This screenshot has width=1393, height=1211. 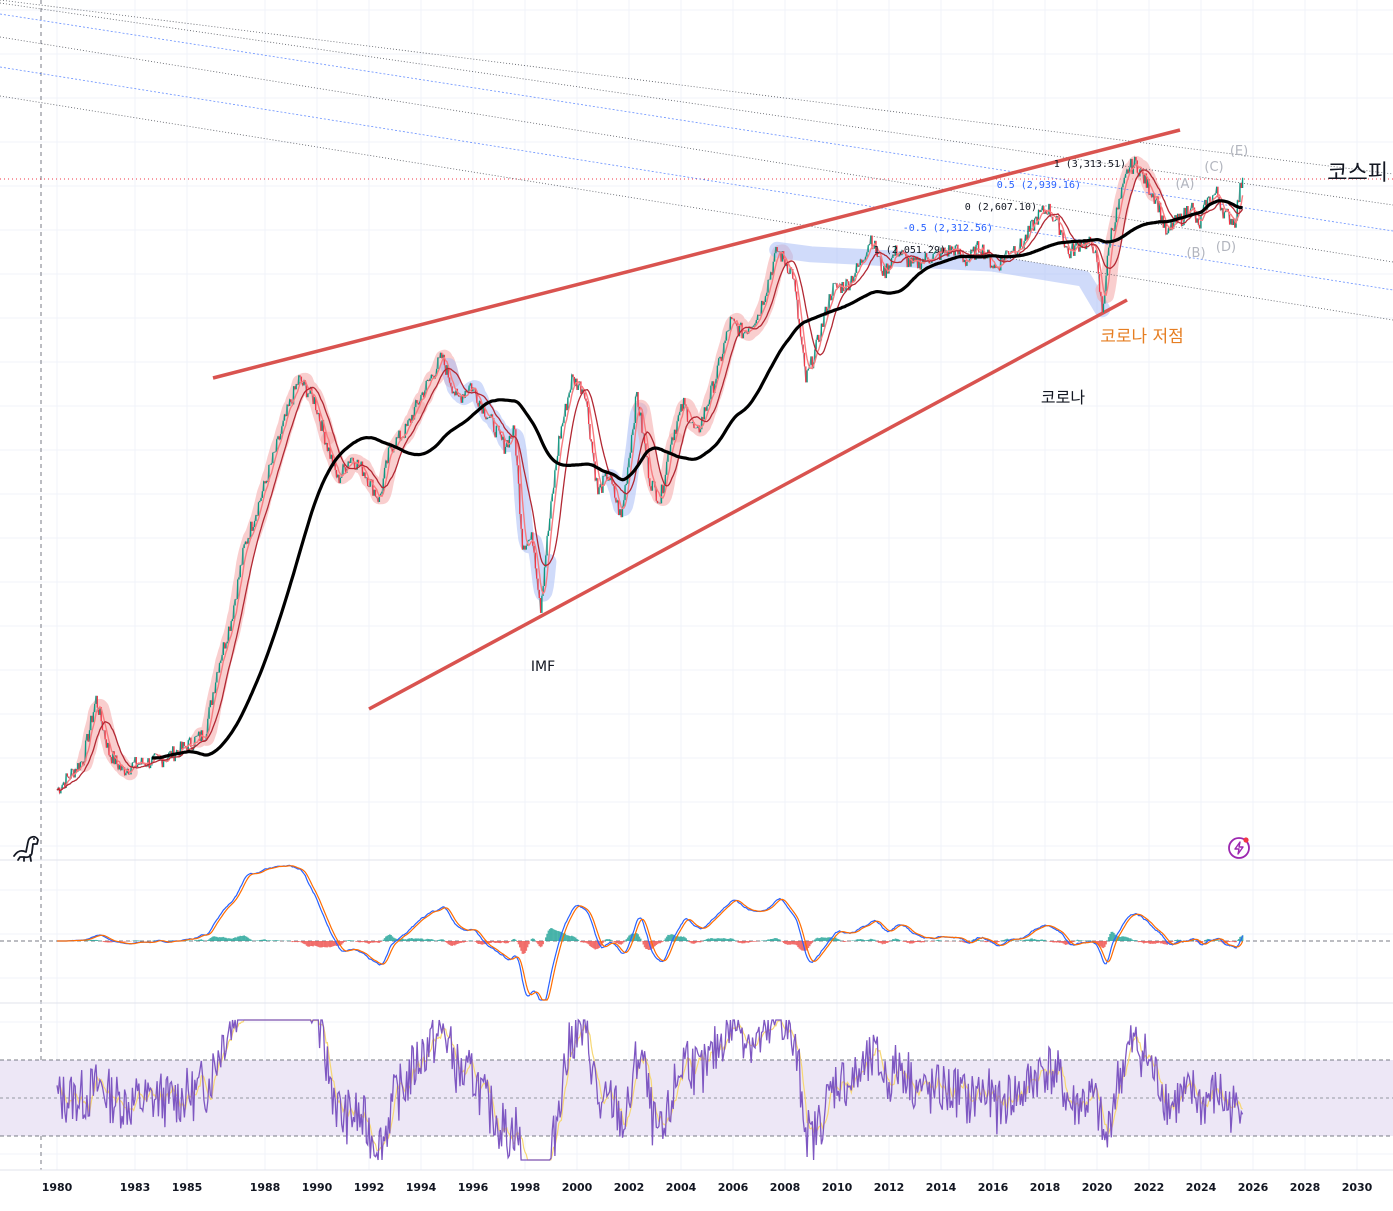 What do you see at coordinates (1213, 167) in the screenshot?
I see `wave-label-c: (C)` at bounding box center [1213, 167].